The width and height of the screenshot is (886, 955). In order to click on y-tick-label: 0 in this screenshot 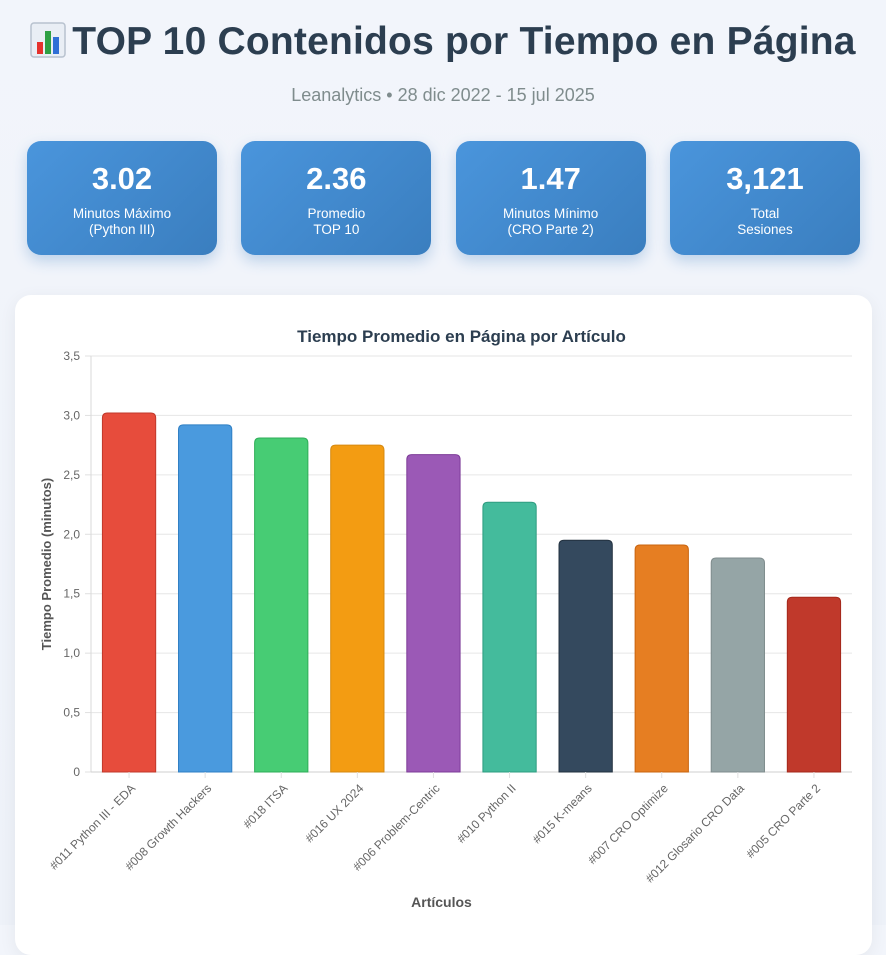, I will do `click(76, 772)`.